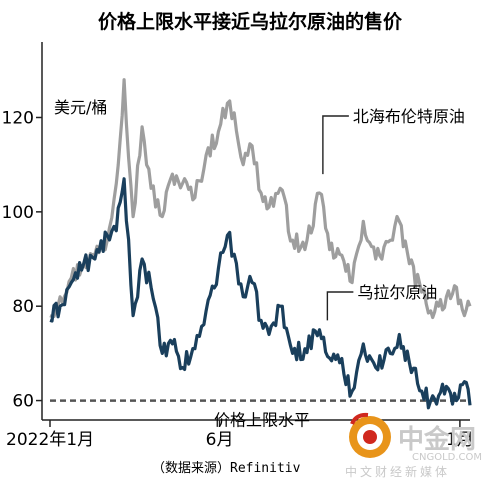 This screenshot has height=490, width=500. What do you see at coordinates (80, 107) in the screenshot?
I see `unit-label: 美元/桶` at bounding box center [80, 107].